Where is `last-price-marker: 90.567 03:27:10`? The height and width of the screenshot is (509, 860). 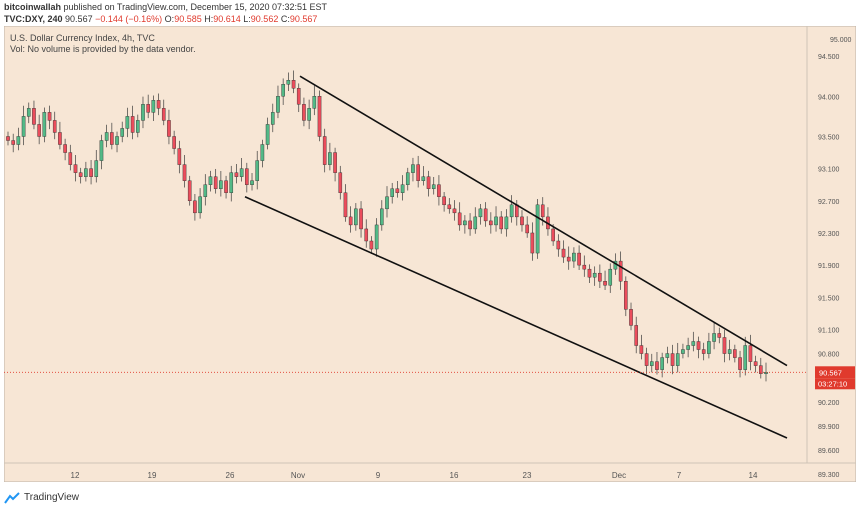 last-price-marker: 90.567 03:27:10 is located at coordinates (429, 378).